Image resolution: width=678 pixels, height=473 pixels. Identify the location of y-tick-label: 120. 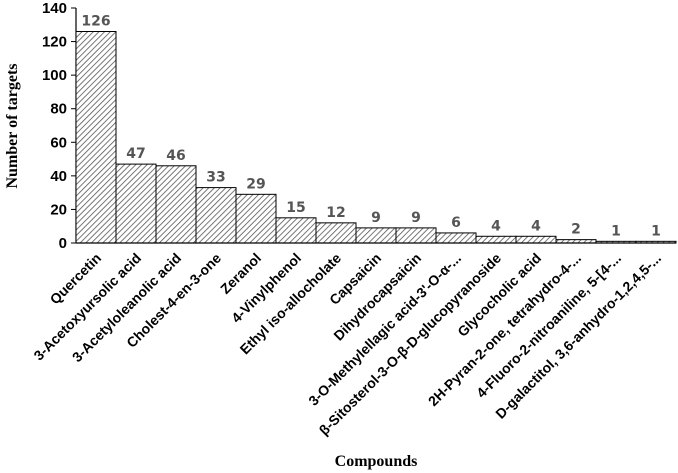
(54, 42).